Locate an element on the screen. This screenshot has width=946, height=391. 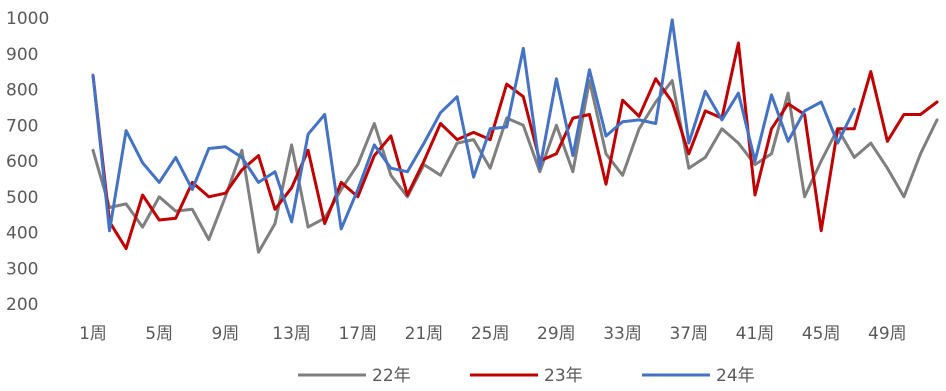
y-tick-label: 400 is located at coordinates (22, 234).